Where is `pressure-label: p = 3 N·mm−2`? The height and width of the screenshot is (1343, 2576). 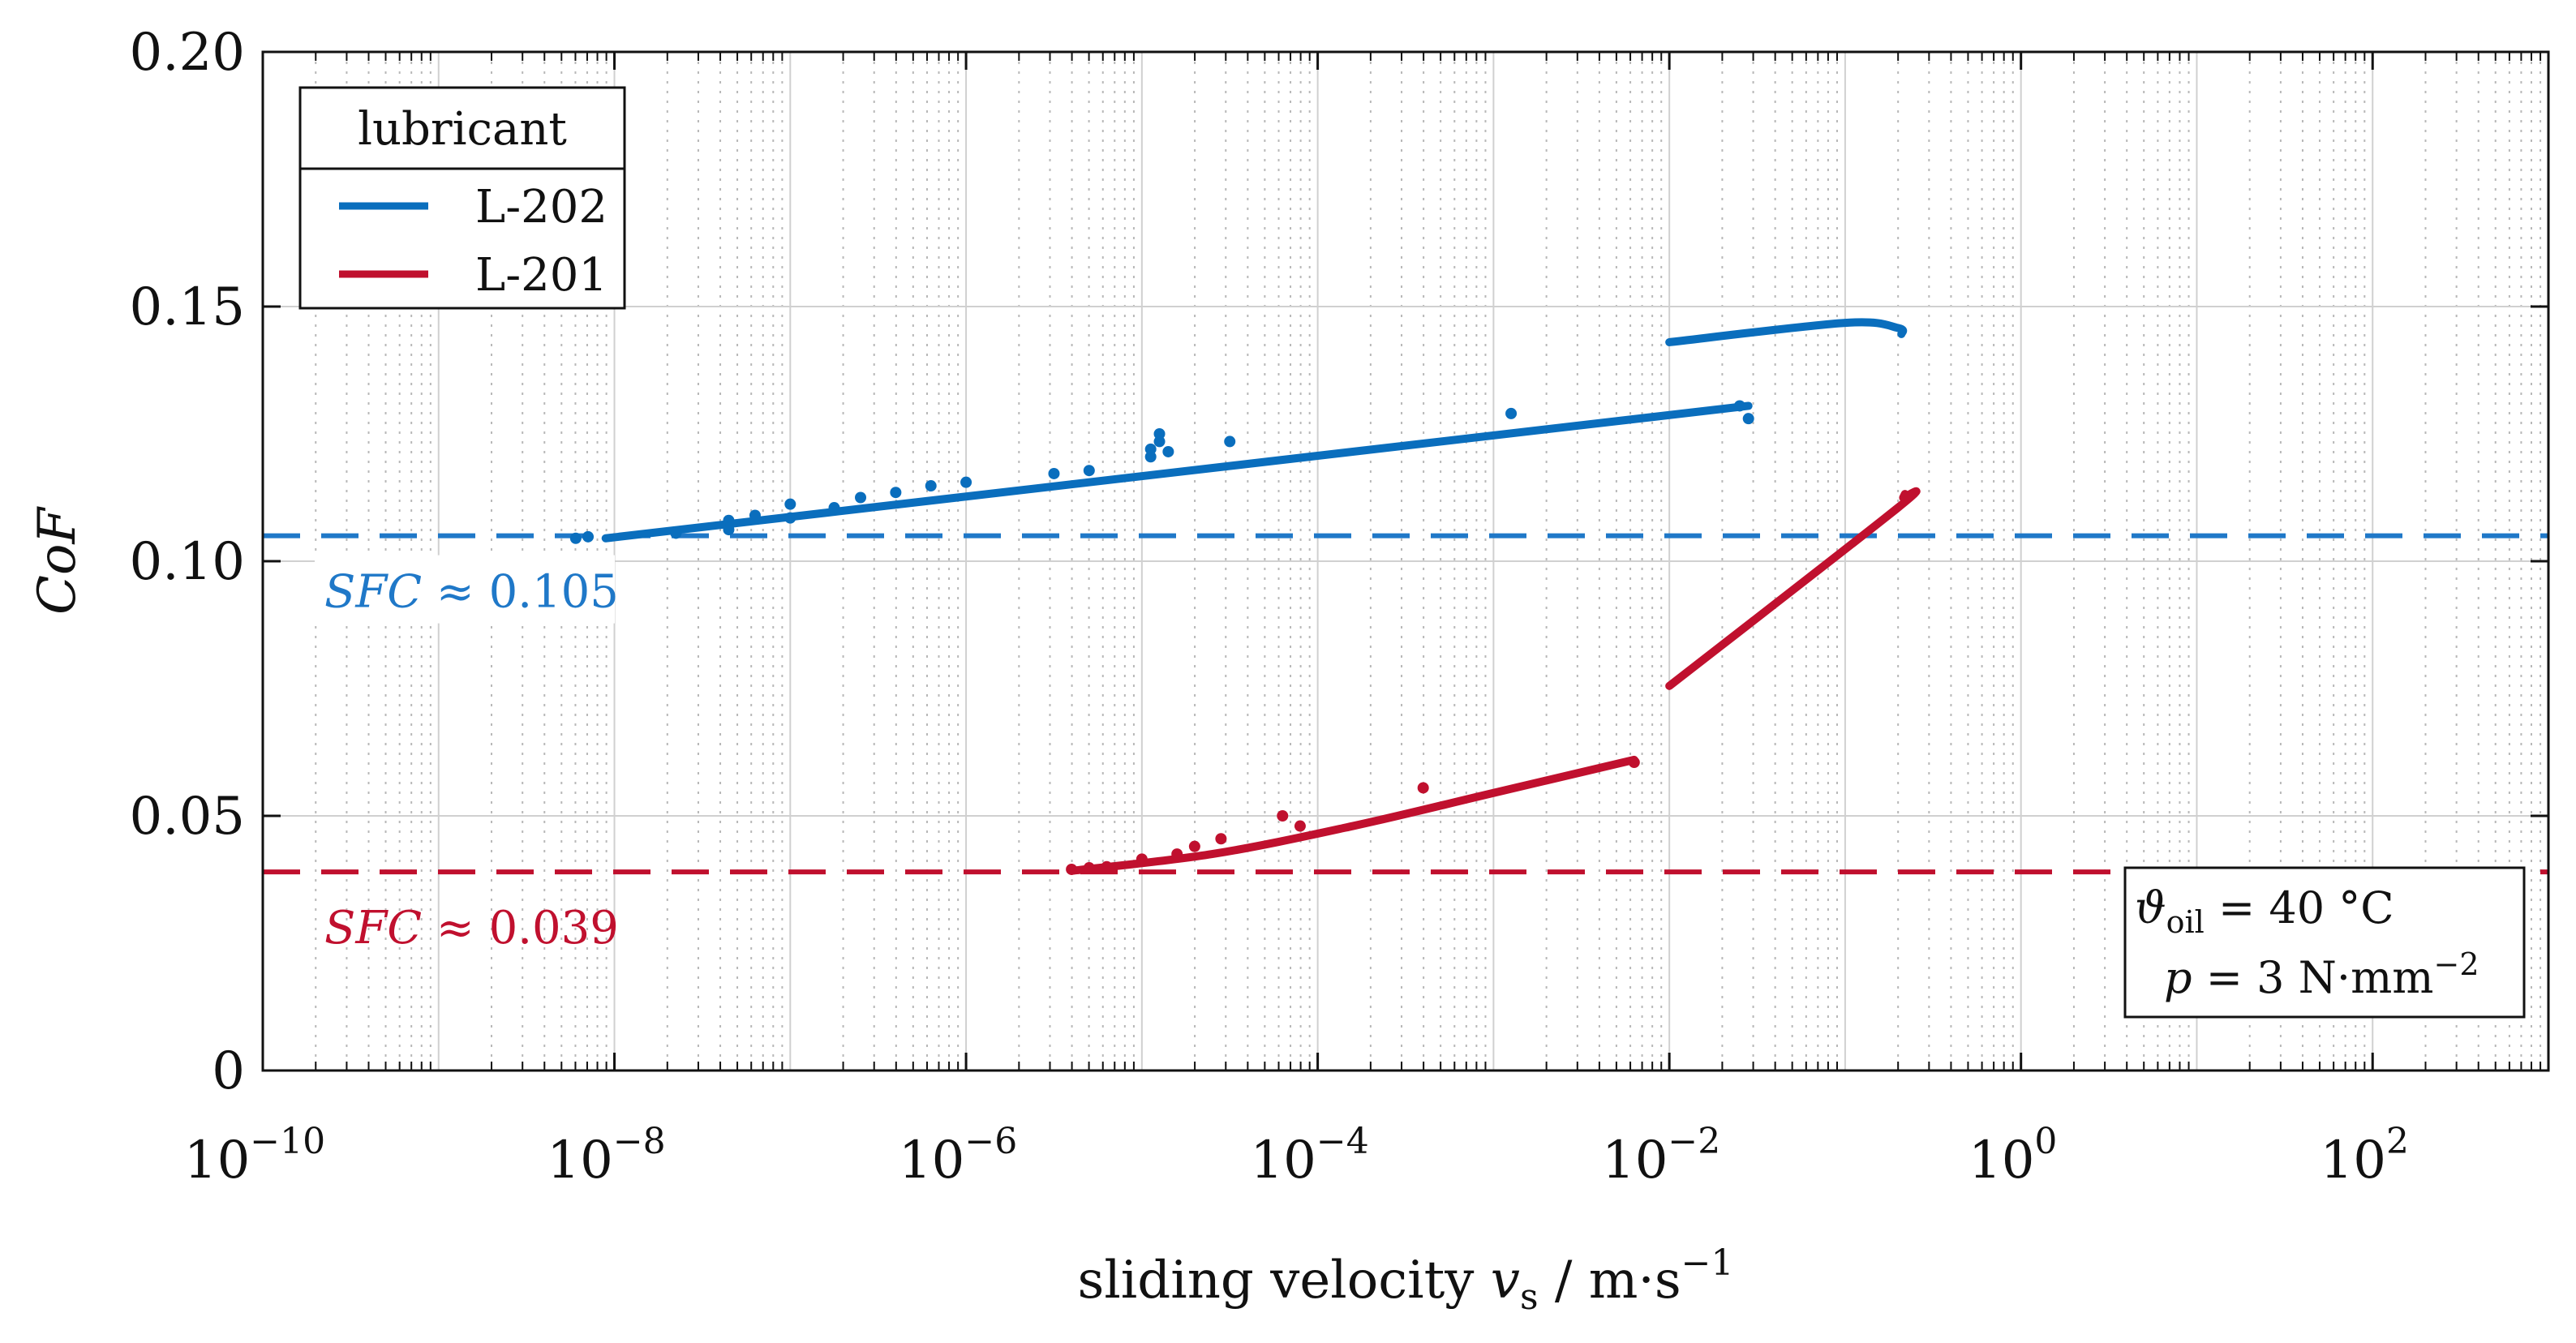
pressure-label: p = 3 N·mm−2 is located at coordinates (2321, 974).